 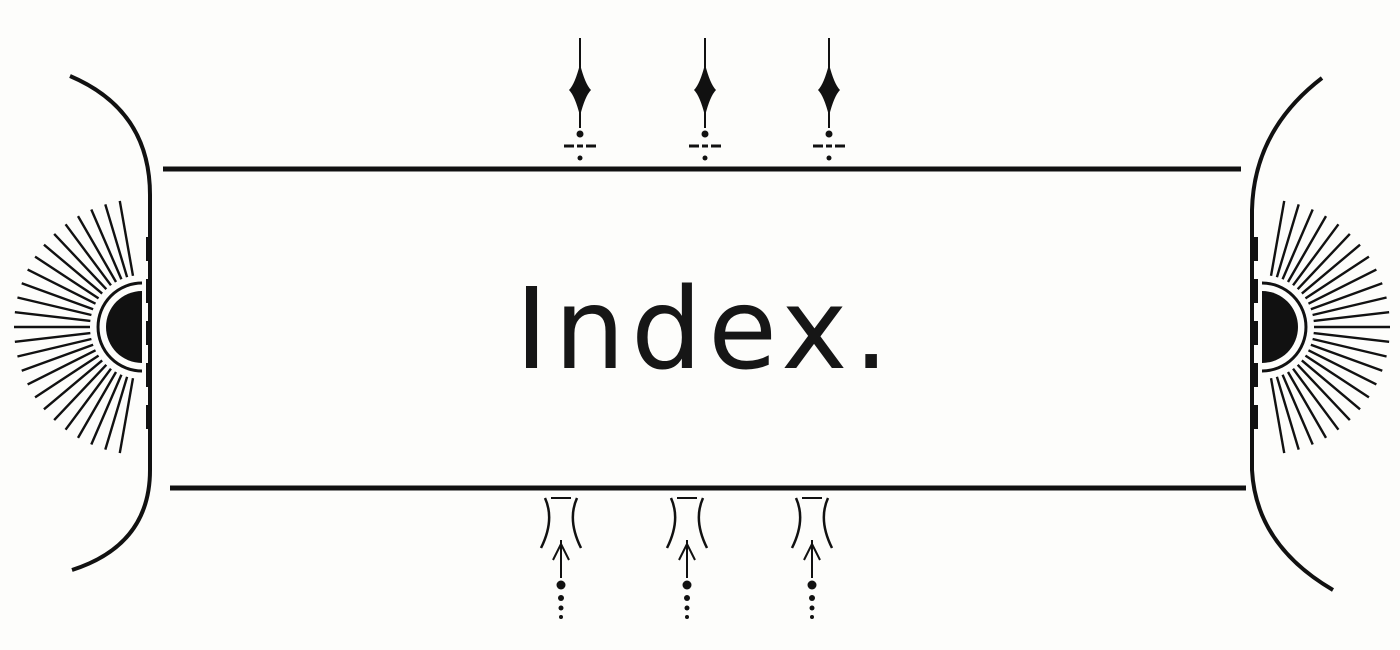 I want to click on bottom-finials, so click(x=686, y=558).